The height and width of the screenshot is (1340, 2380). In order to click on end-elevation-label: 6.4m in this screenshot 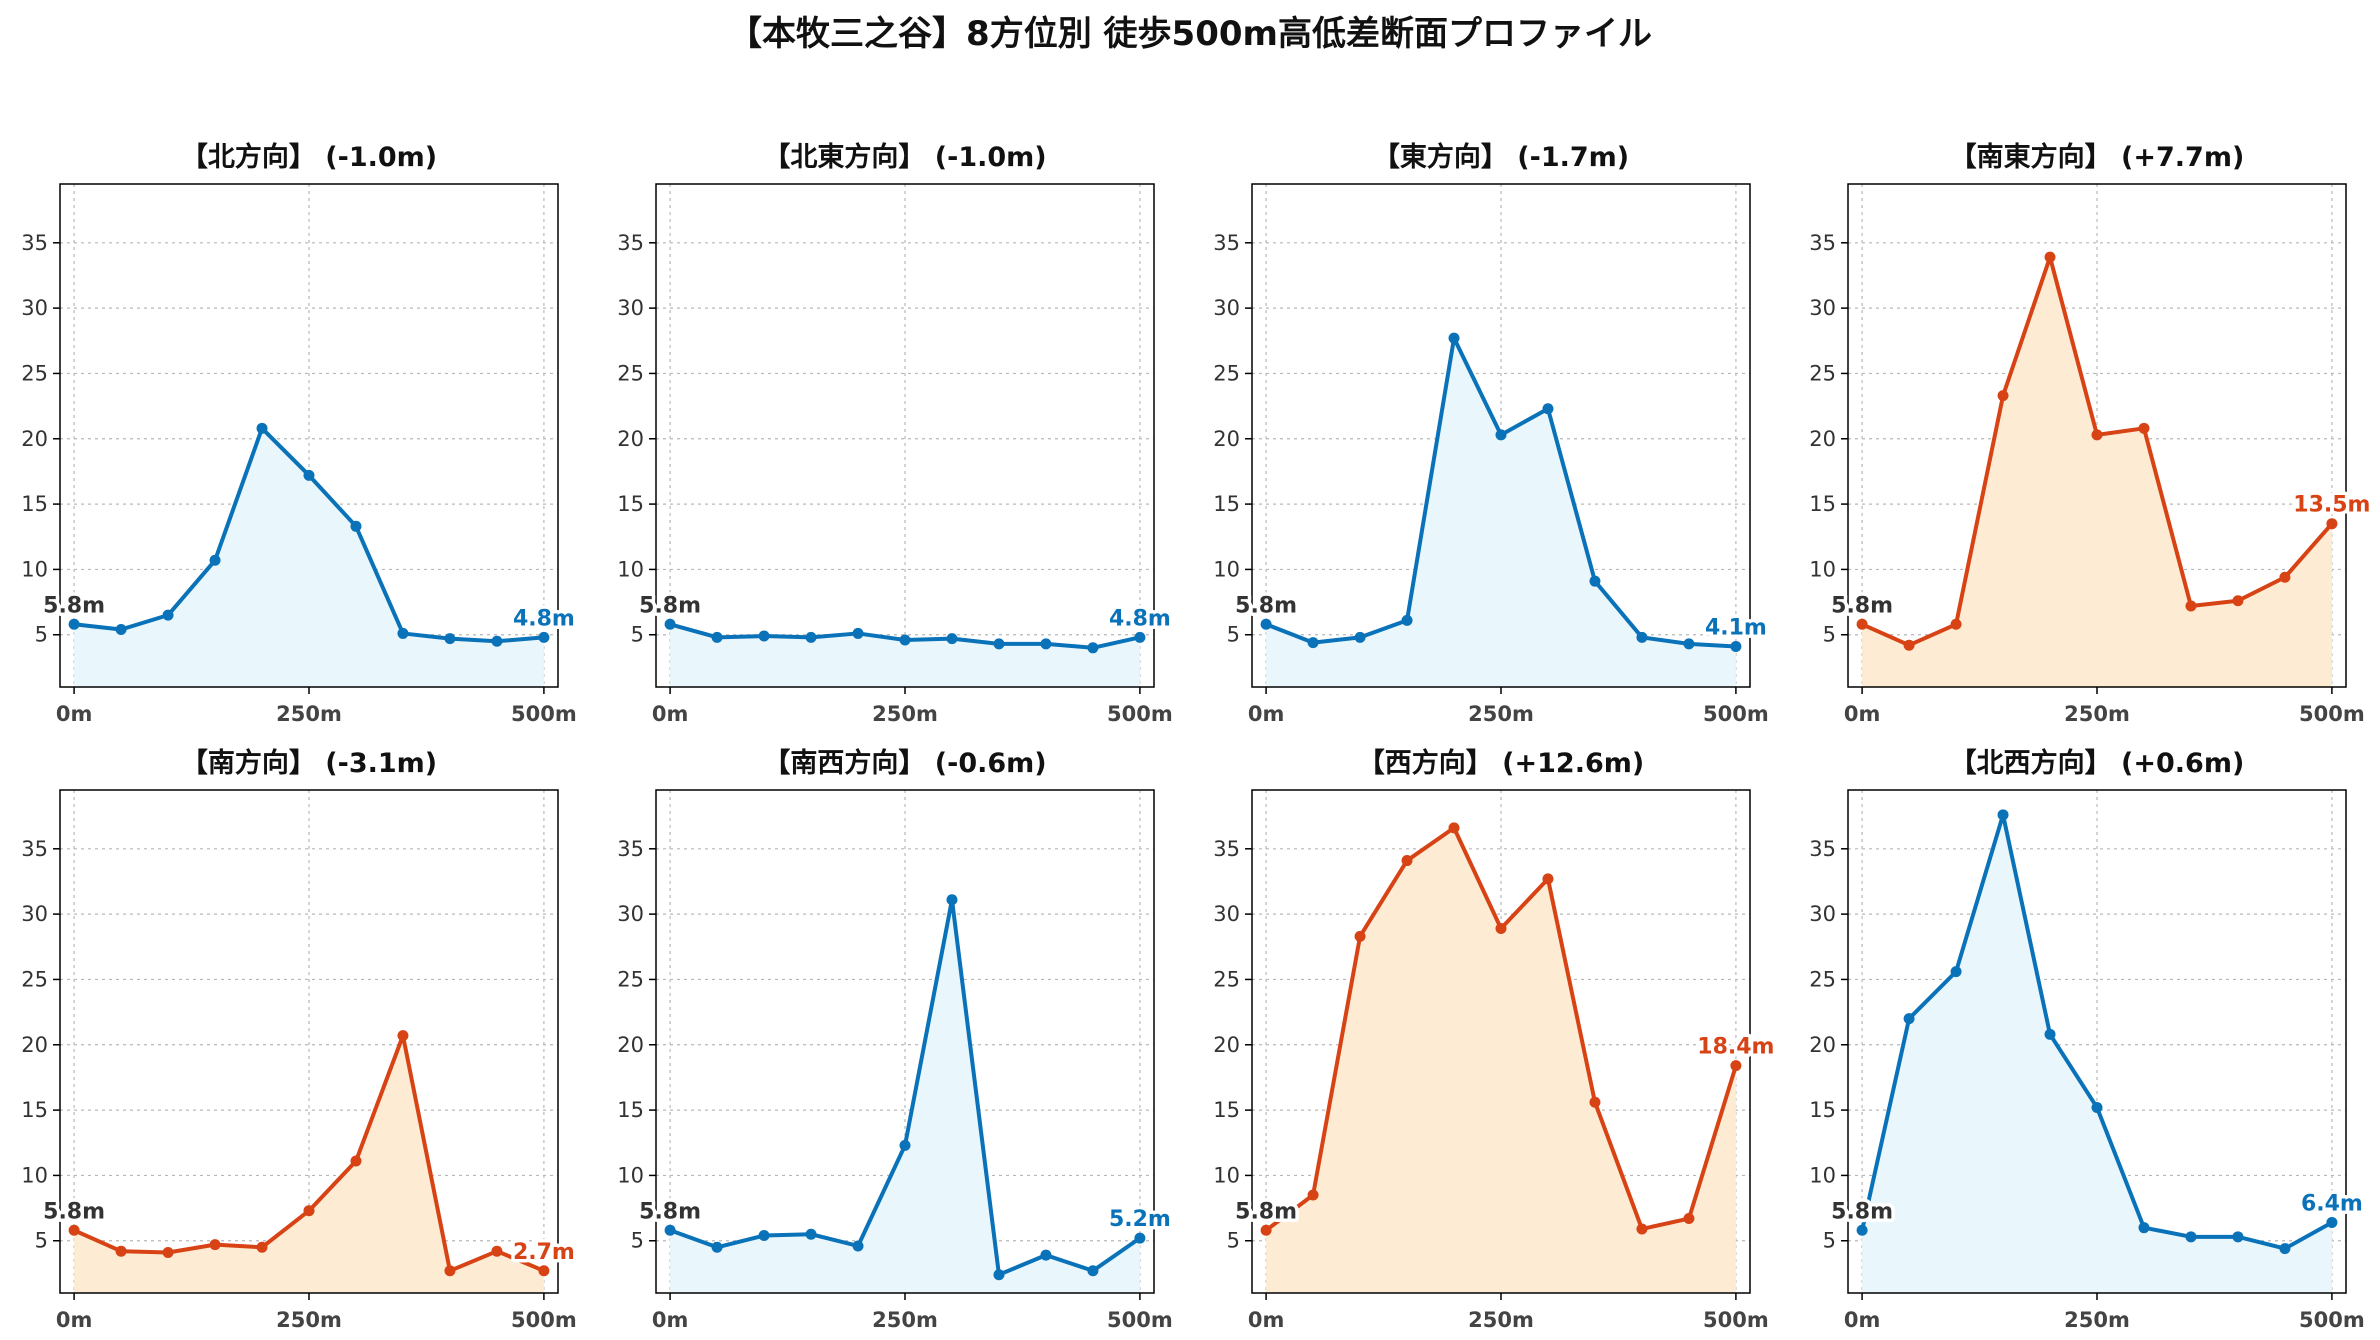, I will do `click(2332, 1203)`.